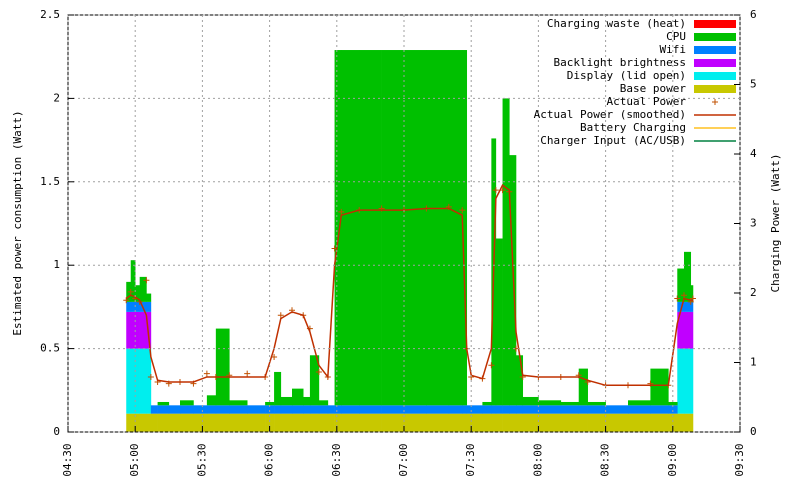 The width and height of the screenshot is (800, 480). I want to click on legend-label: Charger Input (AC/USB), so click(613, 140).